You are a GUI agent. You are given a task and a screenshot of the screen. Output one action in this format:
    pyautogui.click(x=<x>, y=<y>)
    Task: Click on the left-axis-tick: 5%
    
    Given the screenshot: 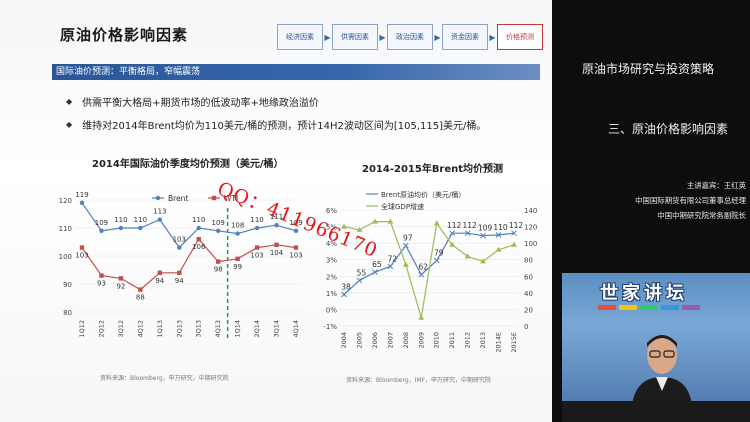 What is the action you would take?
    pyautogui.click(x=331, y=228)
    